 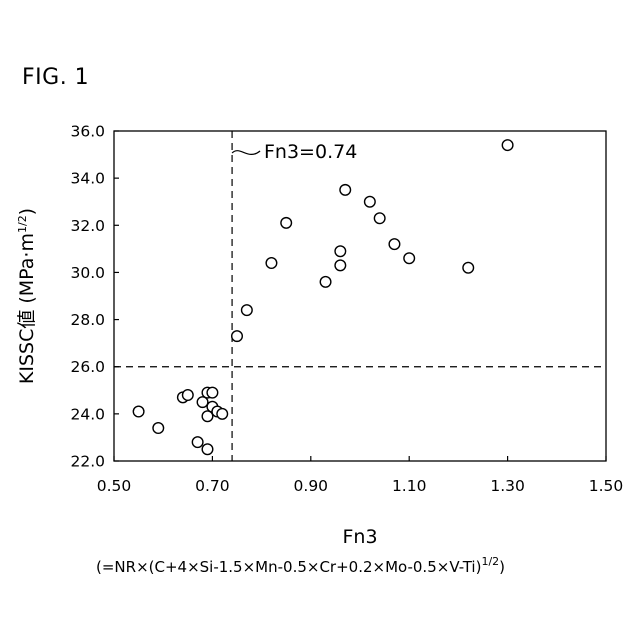 What do you see at coordinates (22, 224) in the screenshot?
I see `y-axis-label-exponent: 1/2` at bounding box center [22, 224].